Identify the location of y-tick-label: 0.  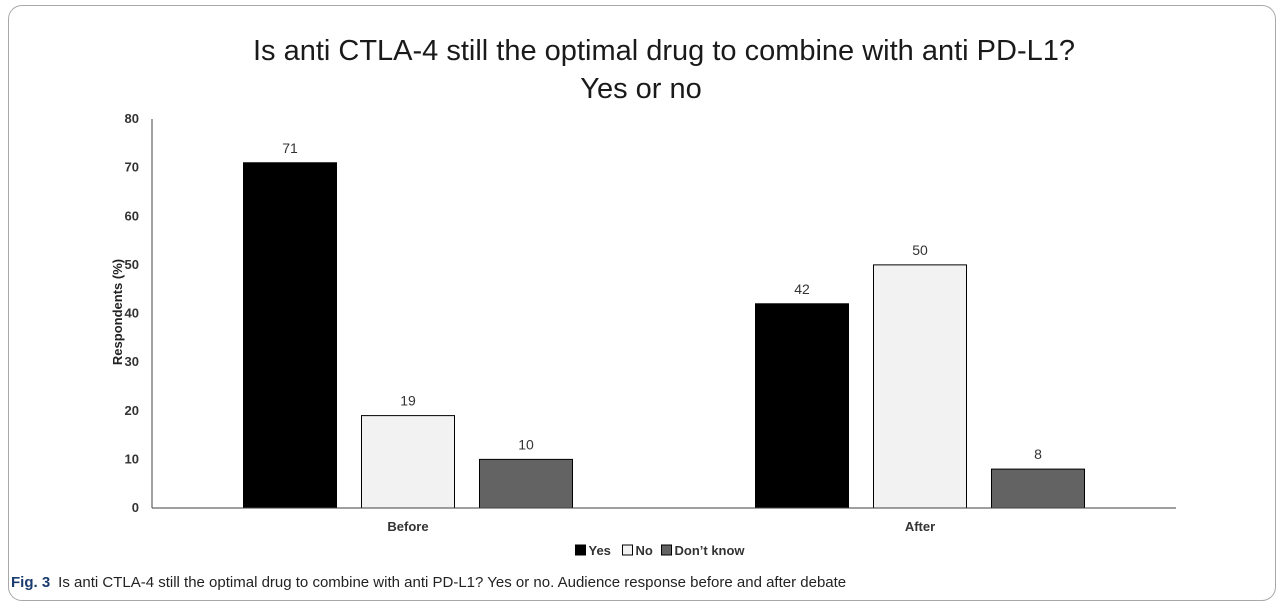
(135, 507).